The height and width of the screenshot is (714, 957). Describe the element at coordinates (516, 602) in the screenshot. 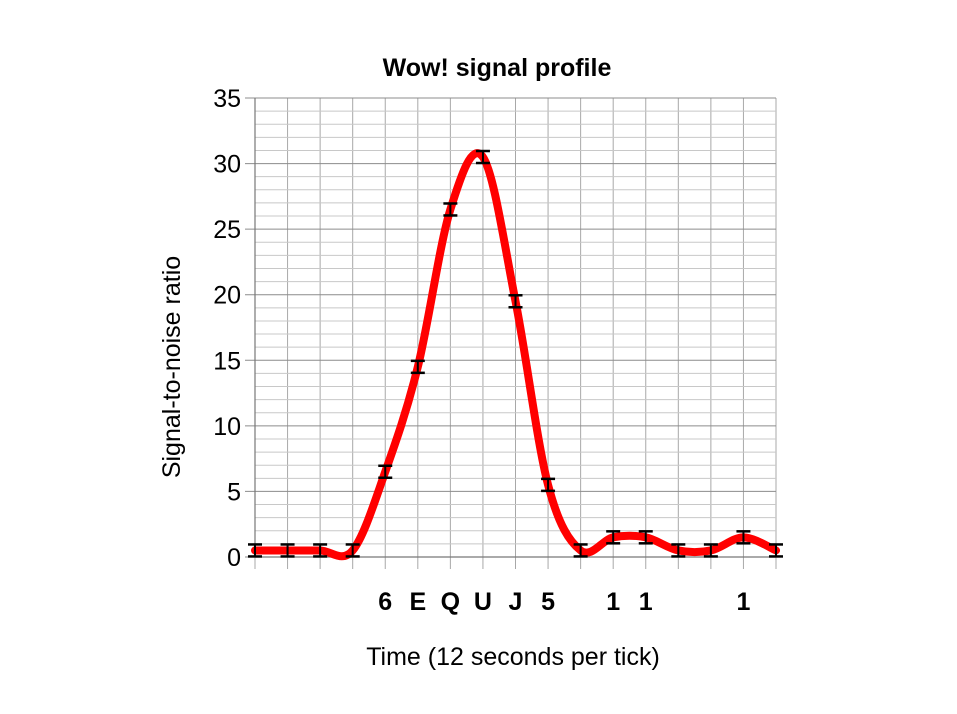

I see `x-tick-label: J` at that location.